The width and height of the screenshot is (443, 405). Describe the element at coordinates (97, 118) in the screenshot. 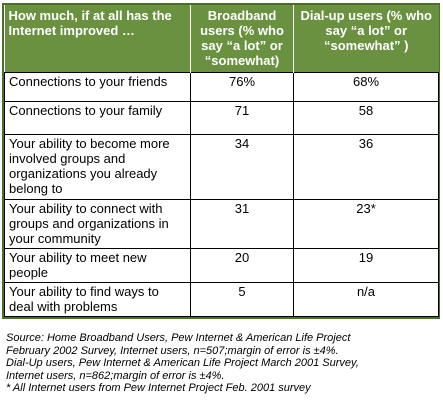

I see `row-label: Connections to your family` at that location.